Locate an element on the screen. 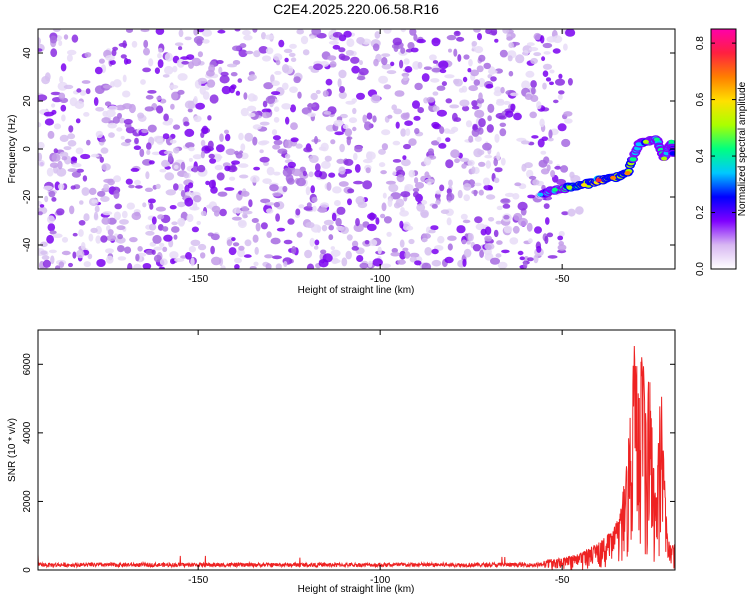  y-tick-label: 0 is located at coordinates (27, 570).